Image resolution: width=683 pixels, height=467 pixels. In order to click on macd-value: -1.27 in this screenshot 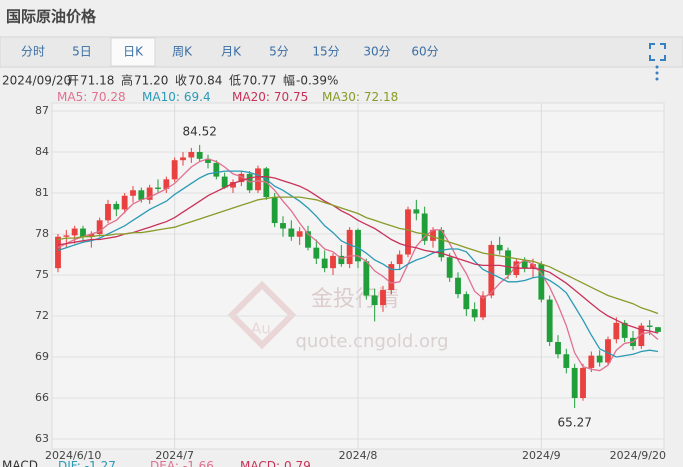, I will do `click(100, 463)`.